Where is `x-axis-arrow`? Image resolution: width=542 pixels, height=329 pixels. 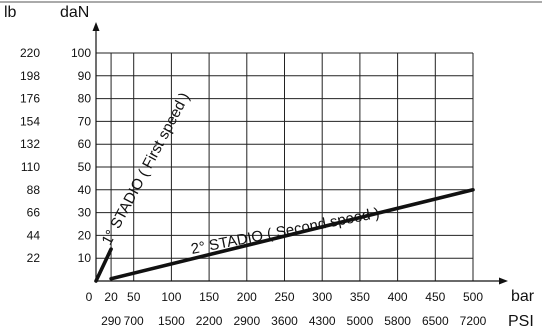 x-axis-arrow is located at coordinates (503, 281).